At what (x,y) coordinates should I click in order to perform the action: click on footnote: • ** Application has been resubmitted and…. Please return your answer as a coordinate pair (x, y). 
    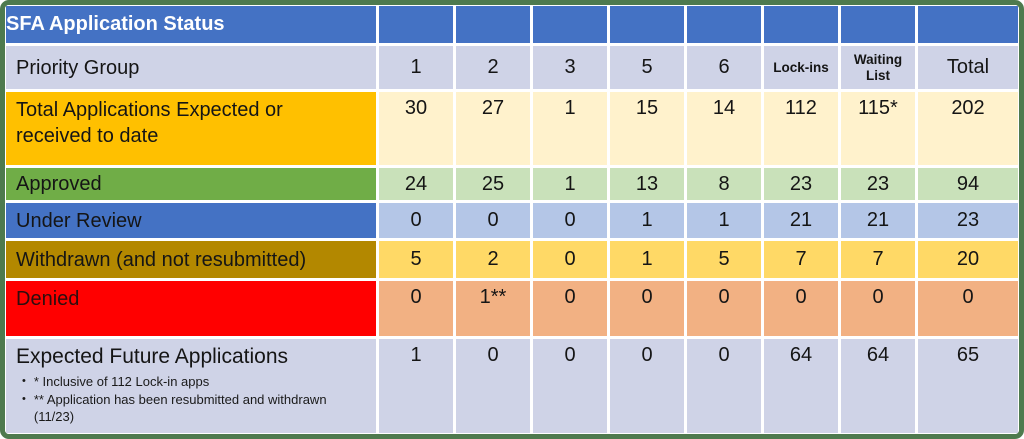
    Looking at the image, I should click on (176, 408).